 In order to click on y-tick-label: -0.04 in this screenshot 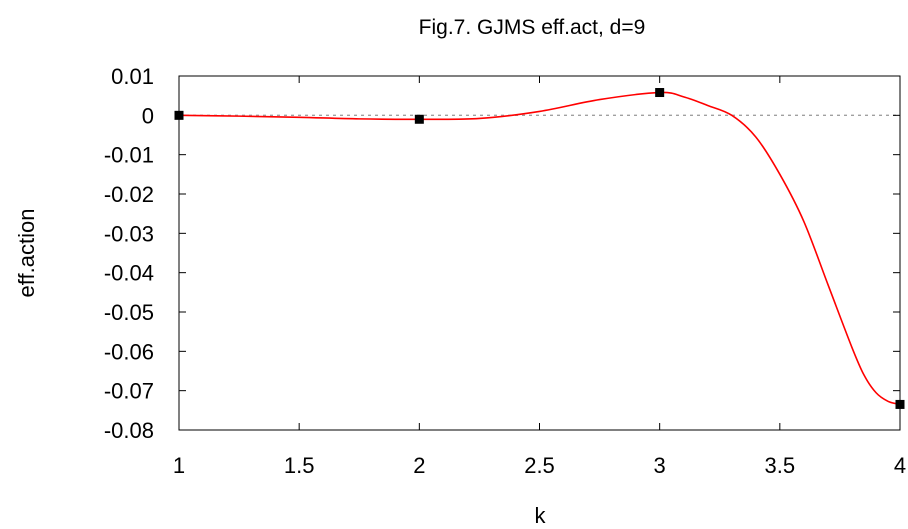, I will do `click(129, 273)`.